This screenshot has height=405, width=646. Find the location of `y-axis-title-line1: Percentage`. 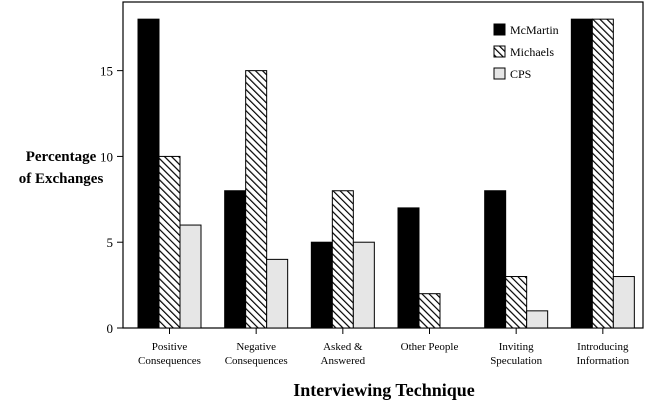

y-axis-title-line1: Percentage is located at coordinates (61, 157).